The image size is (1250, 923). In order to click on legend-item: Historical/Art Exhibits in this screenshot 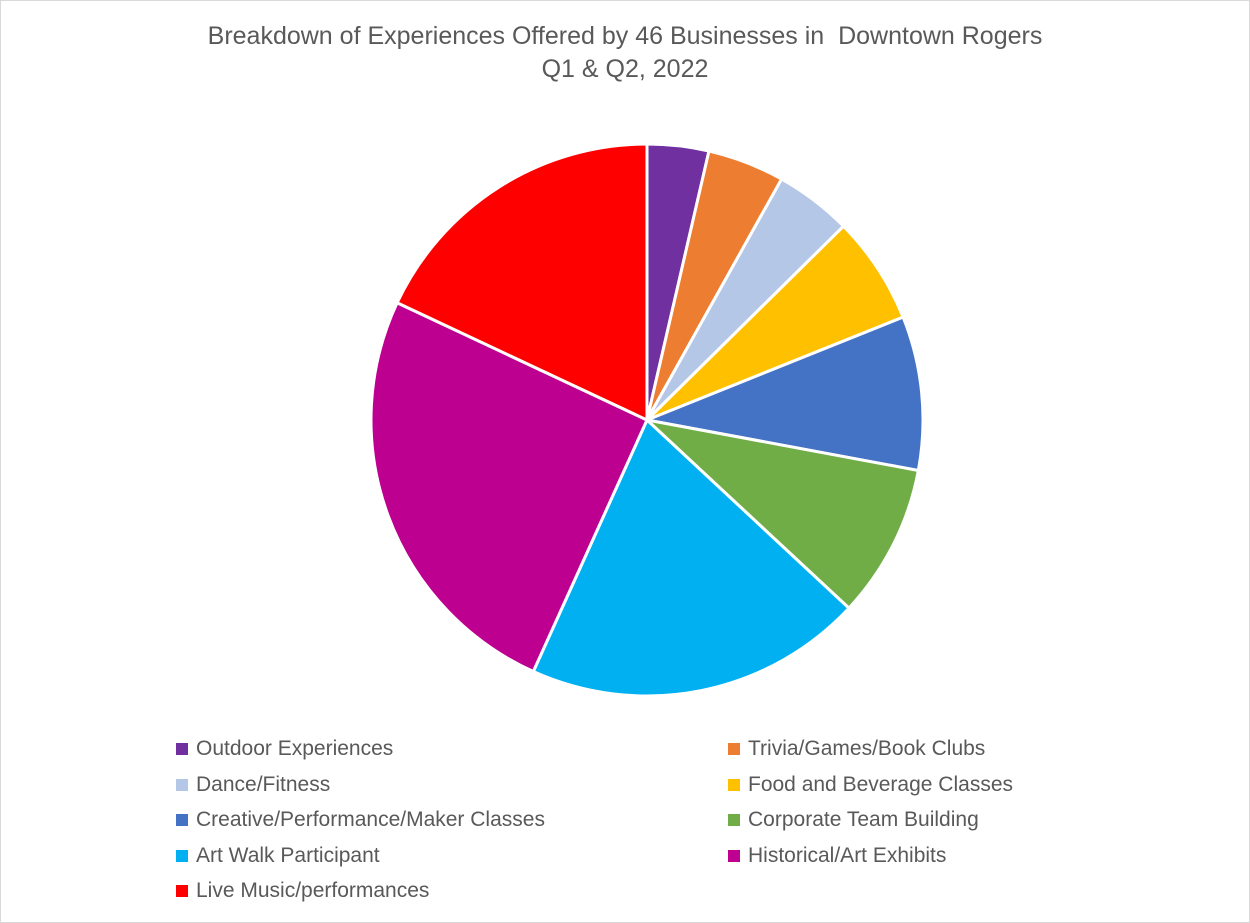, I will do `click(837, 856)`.